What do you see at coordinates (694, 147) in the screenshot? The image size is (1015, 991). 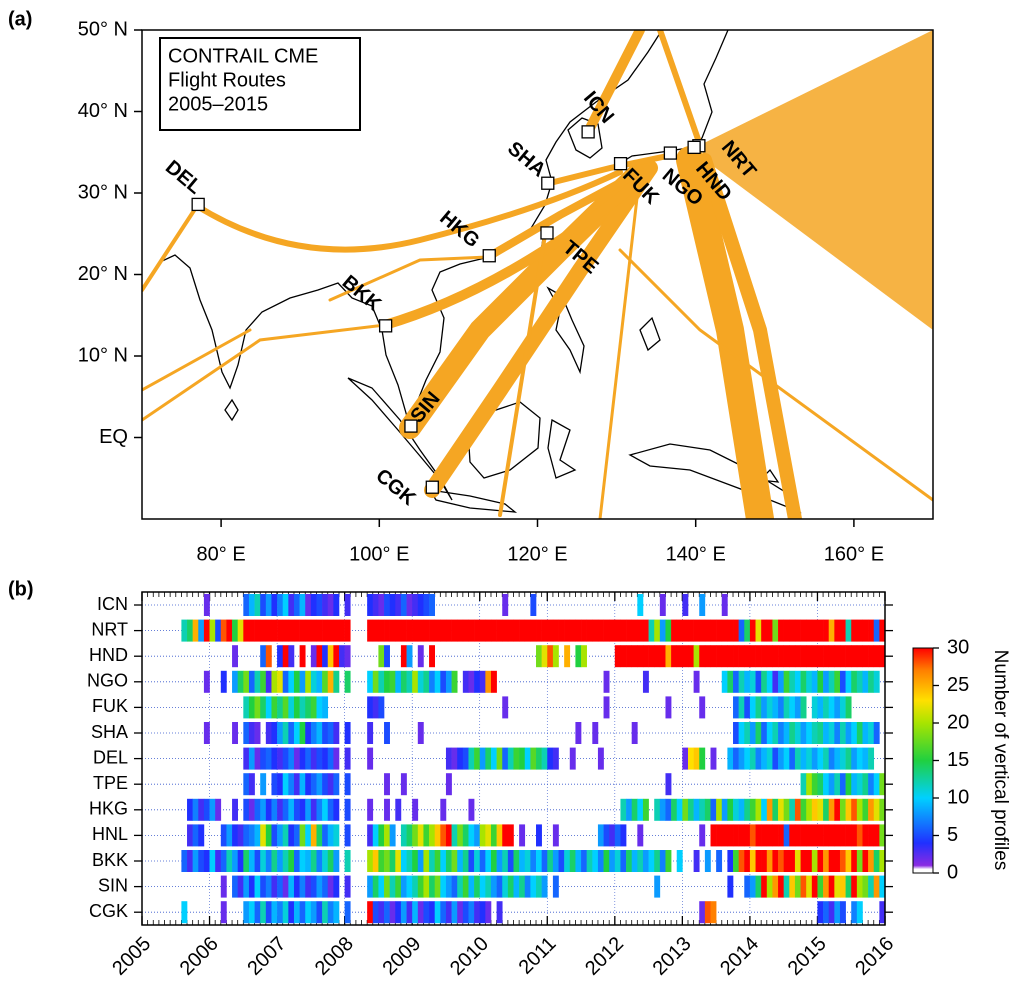 I see `airport-marker` at bounding box center [694, 147].